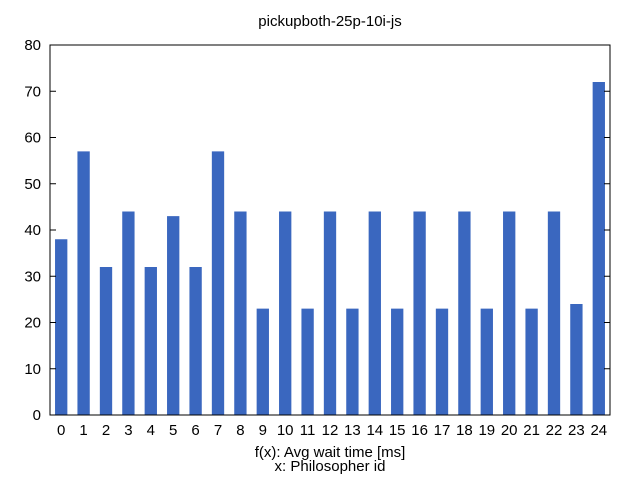  Describe the element at coordinates (37, 415) in the screenshot. I see `y-tick-label: 0` at that location.